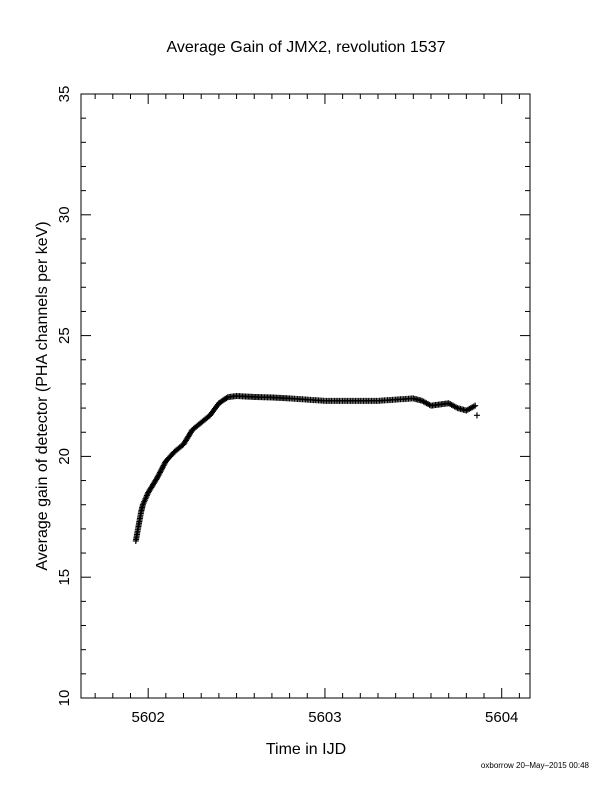  I want to click on y-tick-label: 10, so click(64, 698).